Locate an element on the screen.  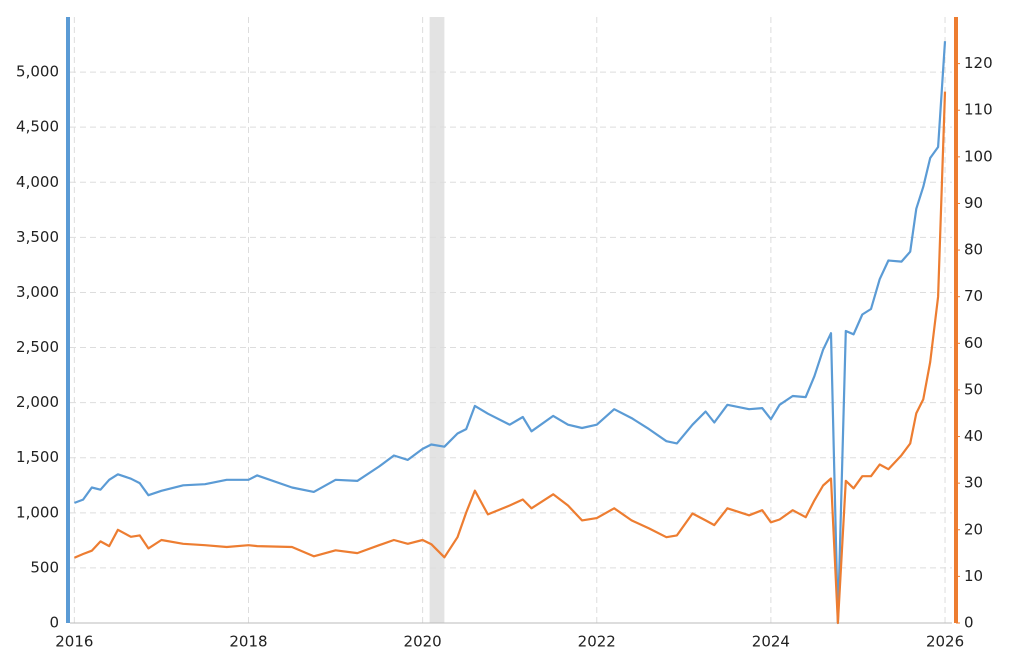
y2-tick-label: 40 is located at coordinates (973, 436).